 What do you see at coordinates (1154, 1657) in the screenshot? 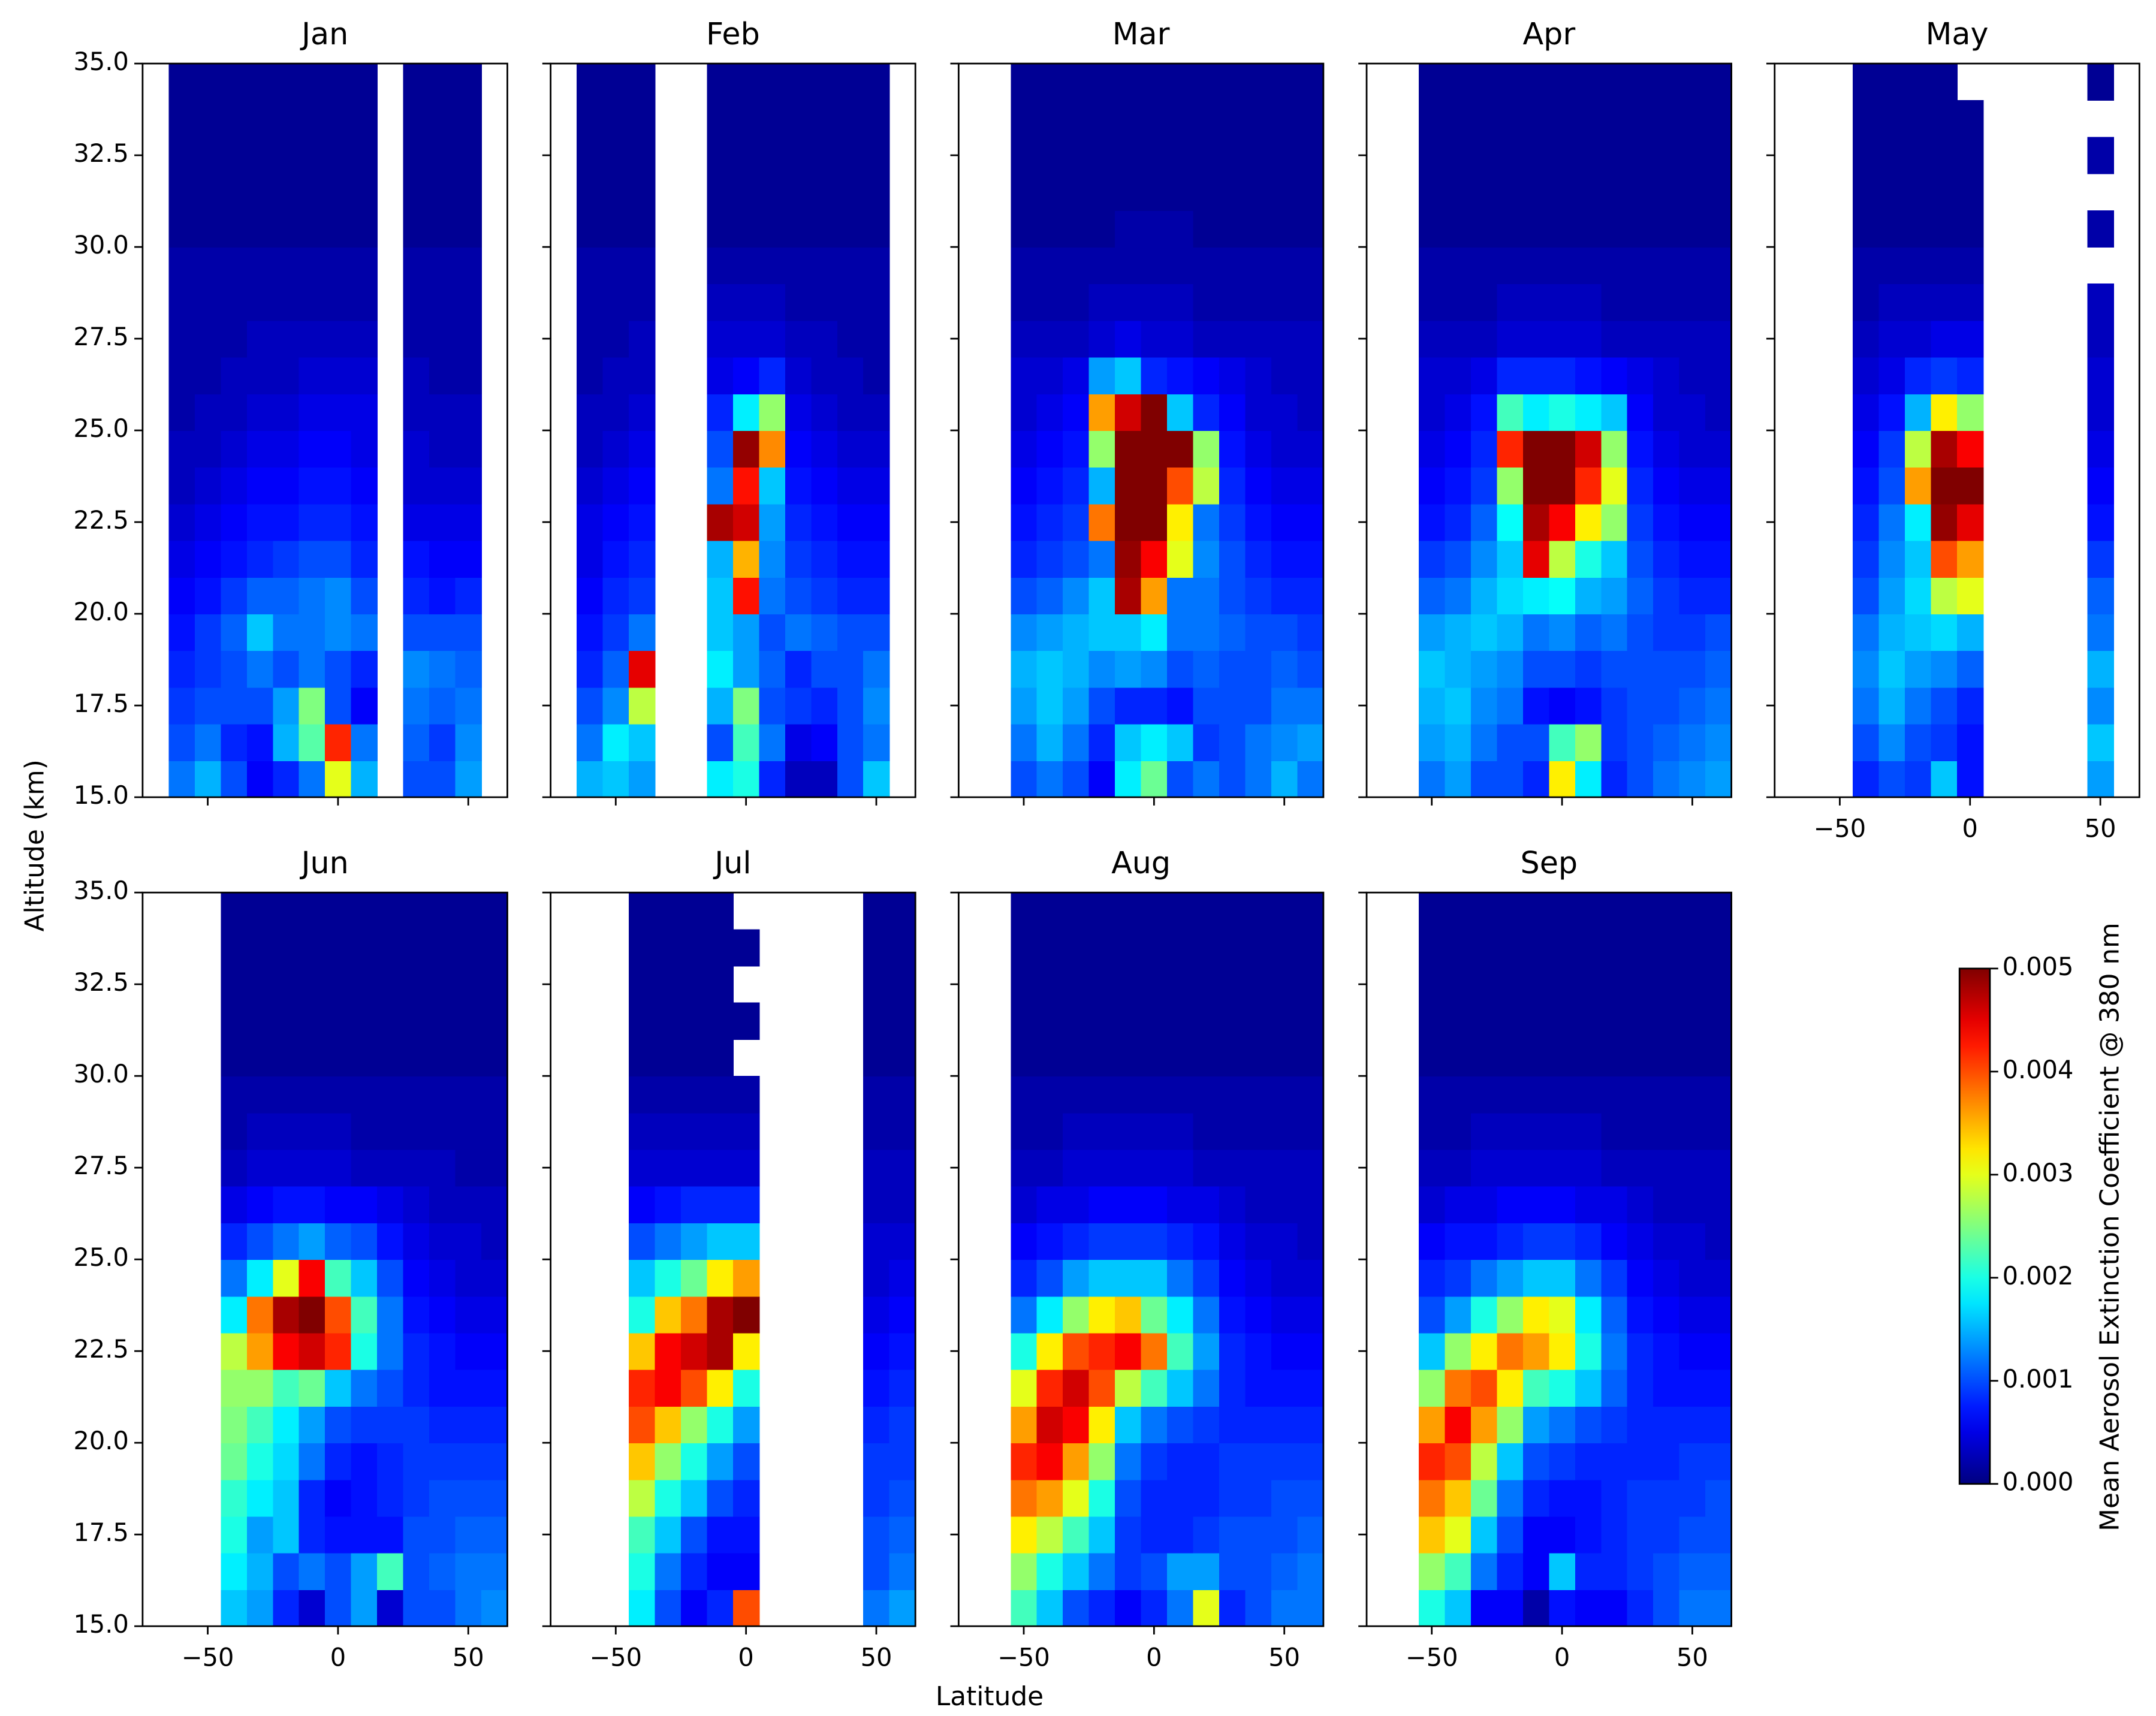
I see `x-tick-label: 0` at bounding box center [1154, 1657].